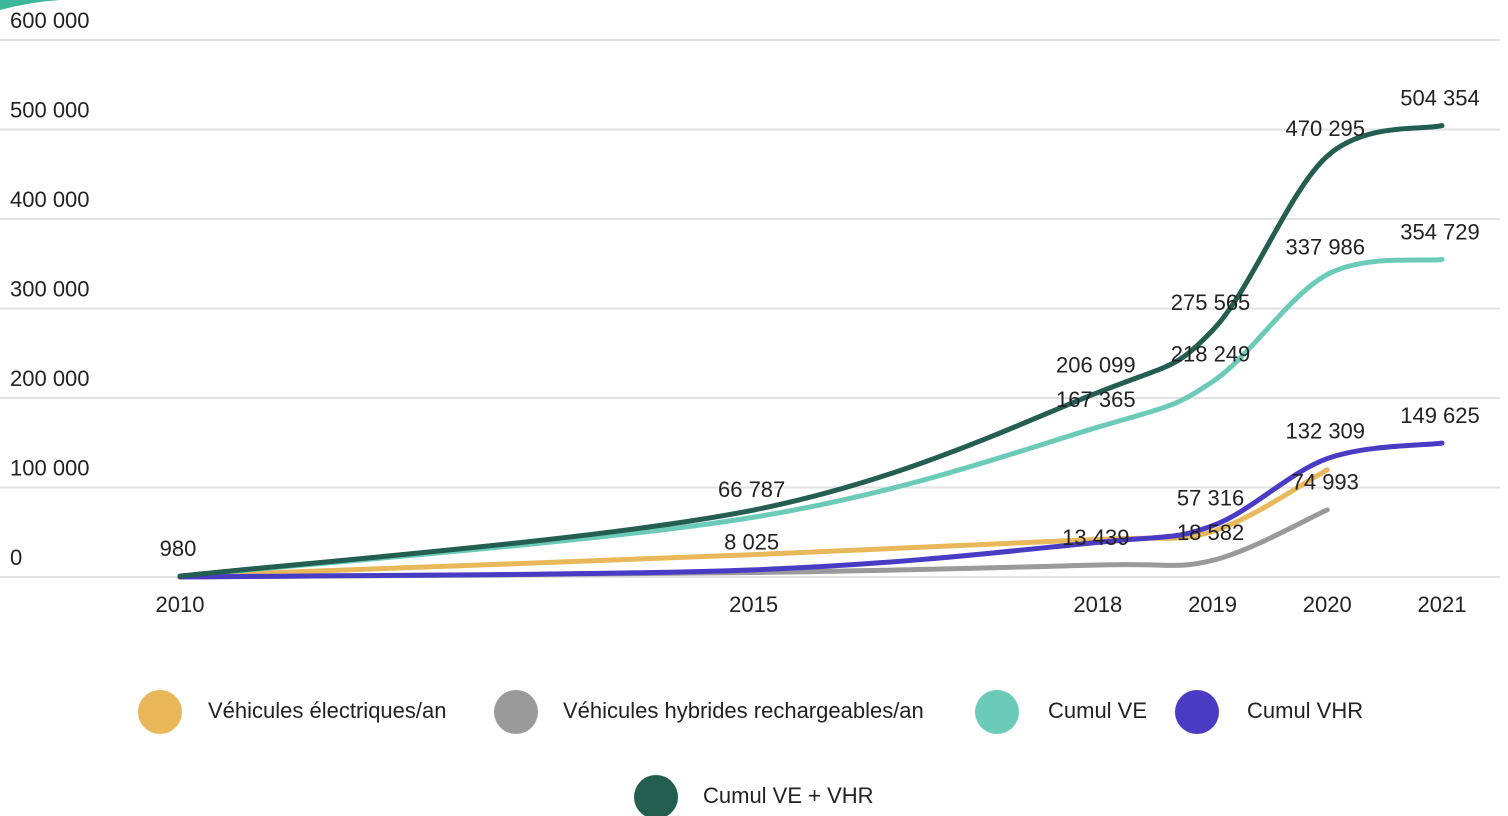  I want to click on data-label: 354 729, so click(1440, 231).